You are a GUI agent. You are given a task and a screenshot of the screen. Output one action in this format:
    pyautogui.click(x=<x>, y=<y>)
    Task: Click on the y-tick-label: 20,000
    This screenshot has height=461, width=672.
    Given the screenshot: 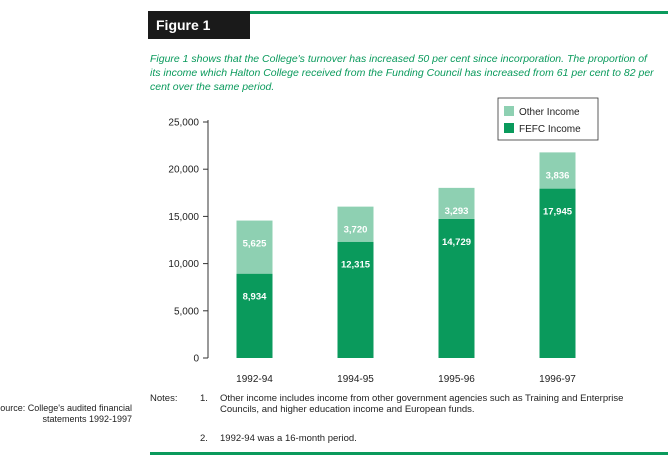 What is the action you would take?
    pyautogui.click(x=183, y=170)
    